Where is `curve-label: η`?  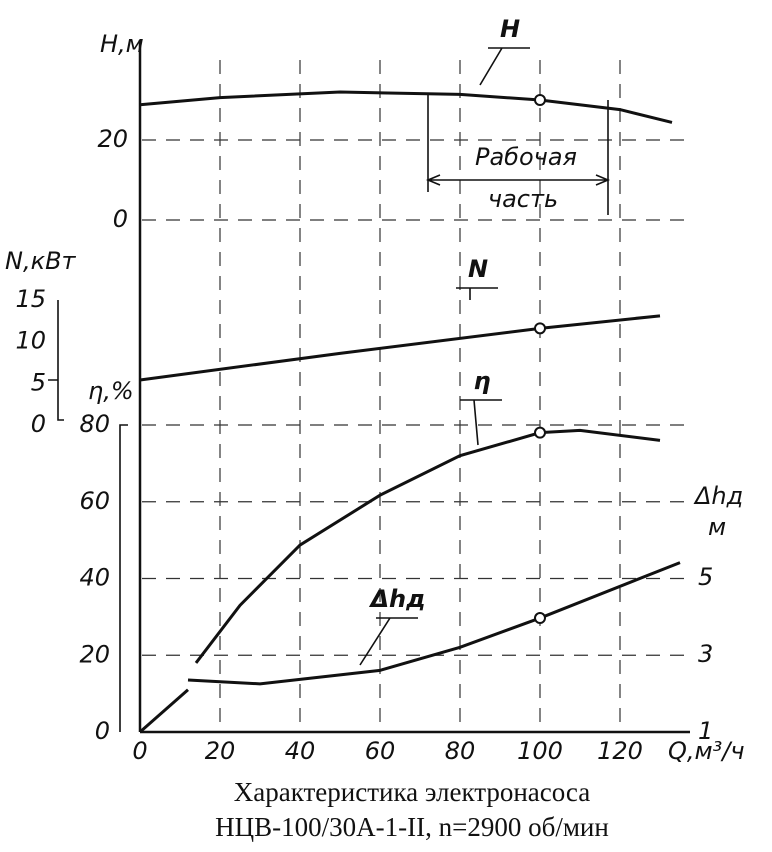 curve-label: η is located at coordinates (481, 381).